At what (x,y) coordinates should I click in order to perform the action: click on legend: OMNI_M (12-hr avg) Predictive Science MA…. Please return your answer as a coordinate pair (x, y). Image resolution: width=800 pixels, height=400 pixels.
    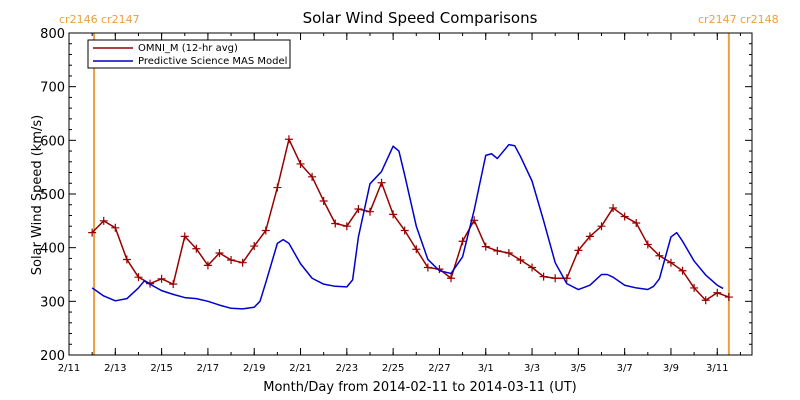
    Looking at the image, I should click on (189, 54).